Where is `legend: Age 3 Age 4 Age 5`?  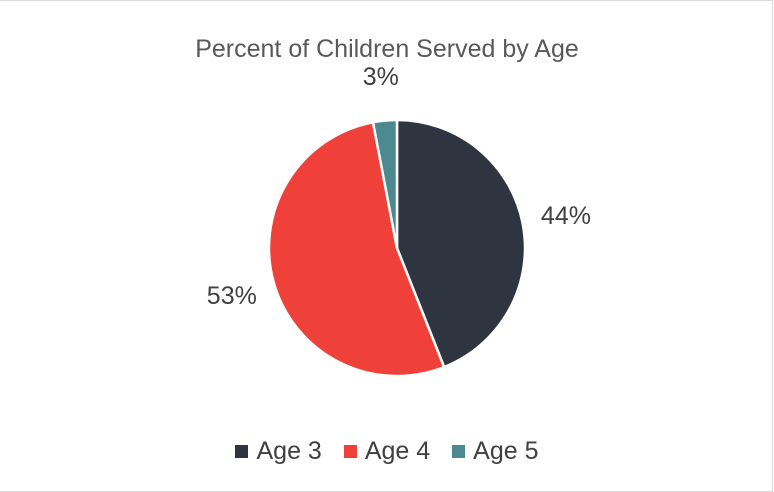
legend: Age 3 Age 4 Age 5 is located at coordinates (387, 451).